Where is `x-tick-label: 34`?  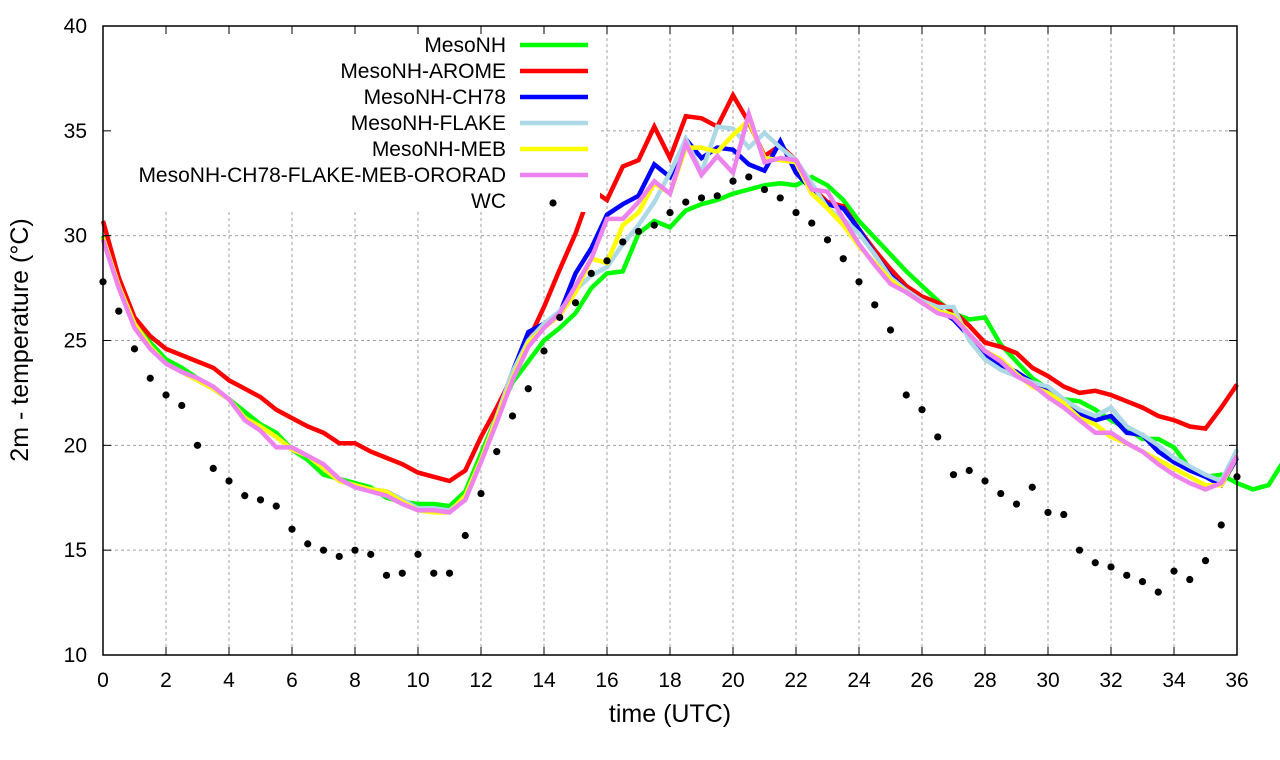 x-tick-label: 34 is located at coordinates (1174, 680).